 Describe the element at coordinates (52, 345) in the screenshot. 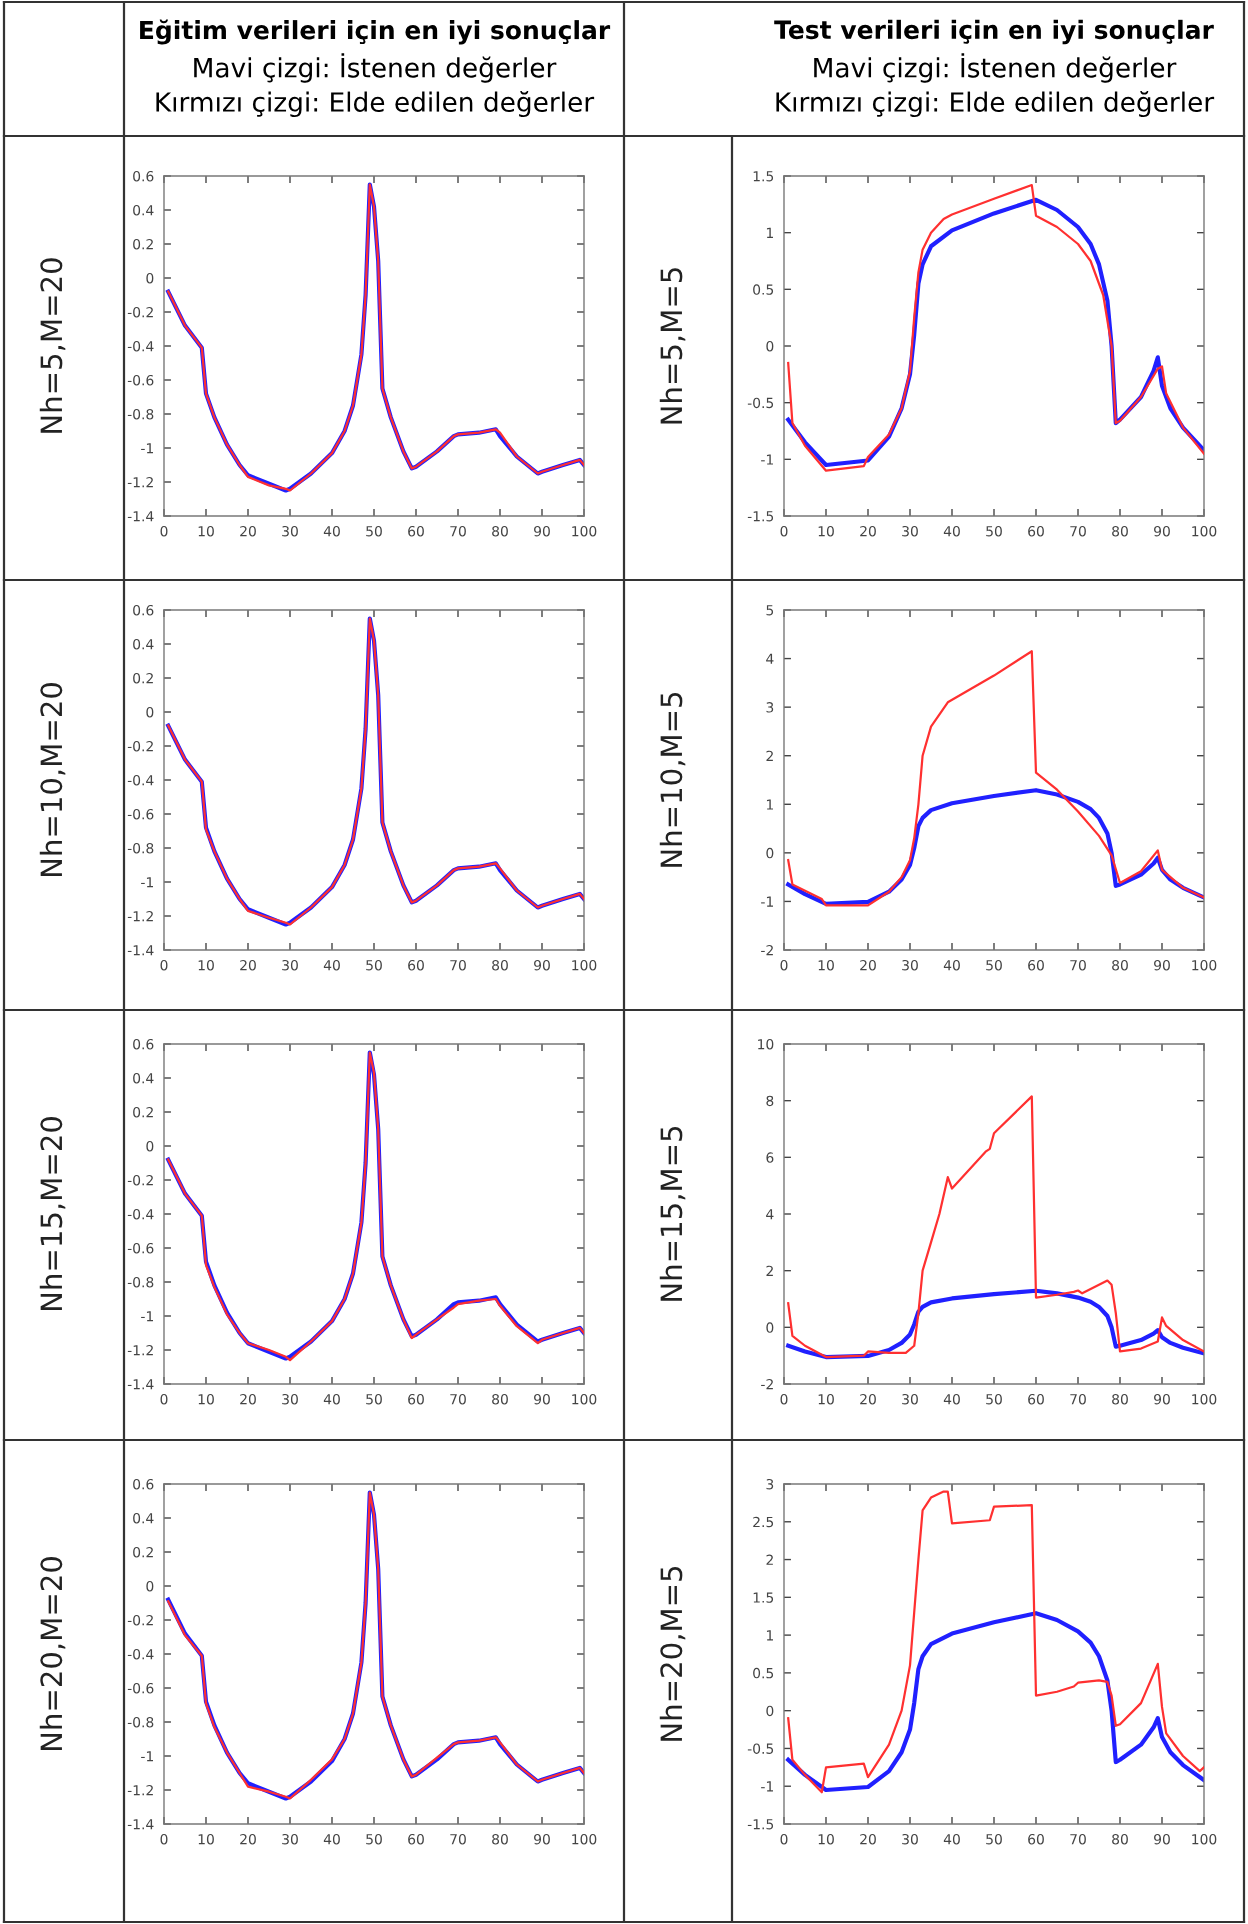

I see `y-axis-title: Nh=5,M=20` at that location.